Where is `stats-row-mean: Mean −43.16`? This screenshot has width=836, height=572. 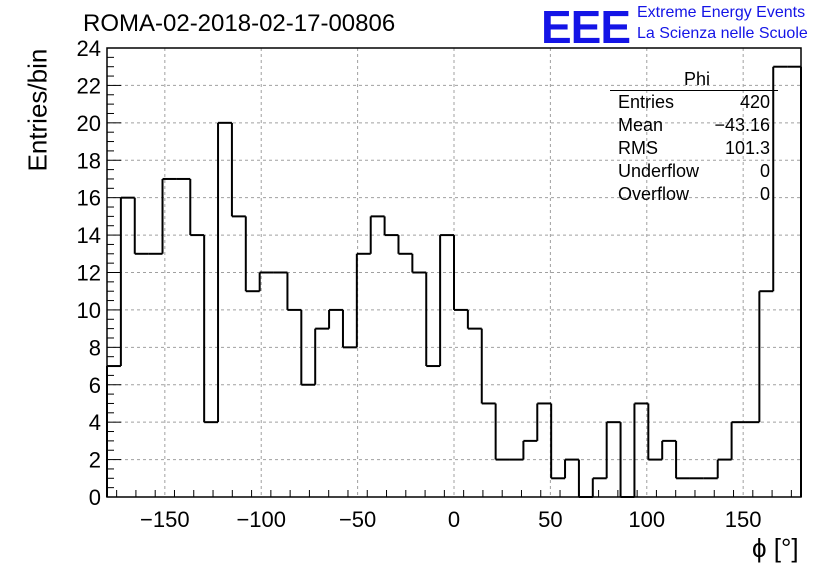
stats-row-mean: Mean −43.16 is located at coordinates (694, 125).